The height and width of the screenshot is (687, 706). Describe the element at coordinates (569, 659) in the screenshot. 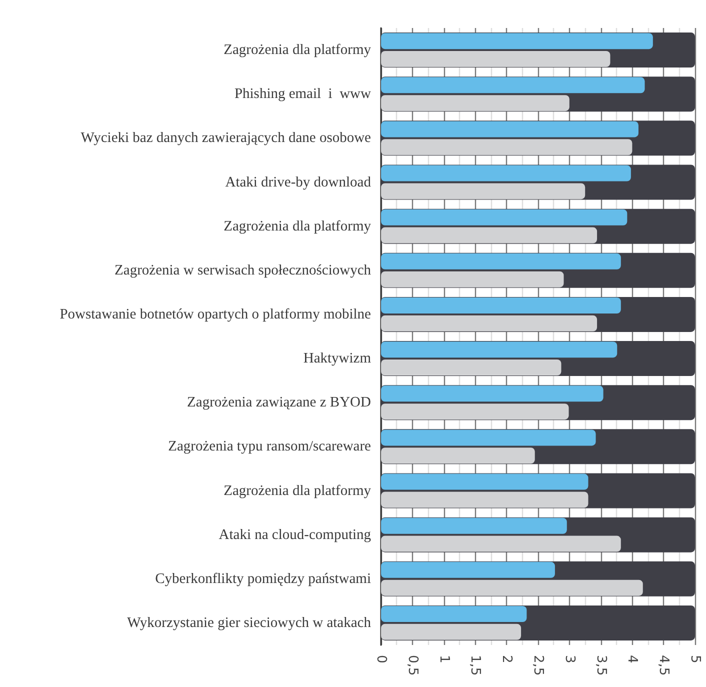

I see `x-tick-label: 3` at that location.